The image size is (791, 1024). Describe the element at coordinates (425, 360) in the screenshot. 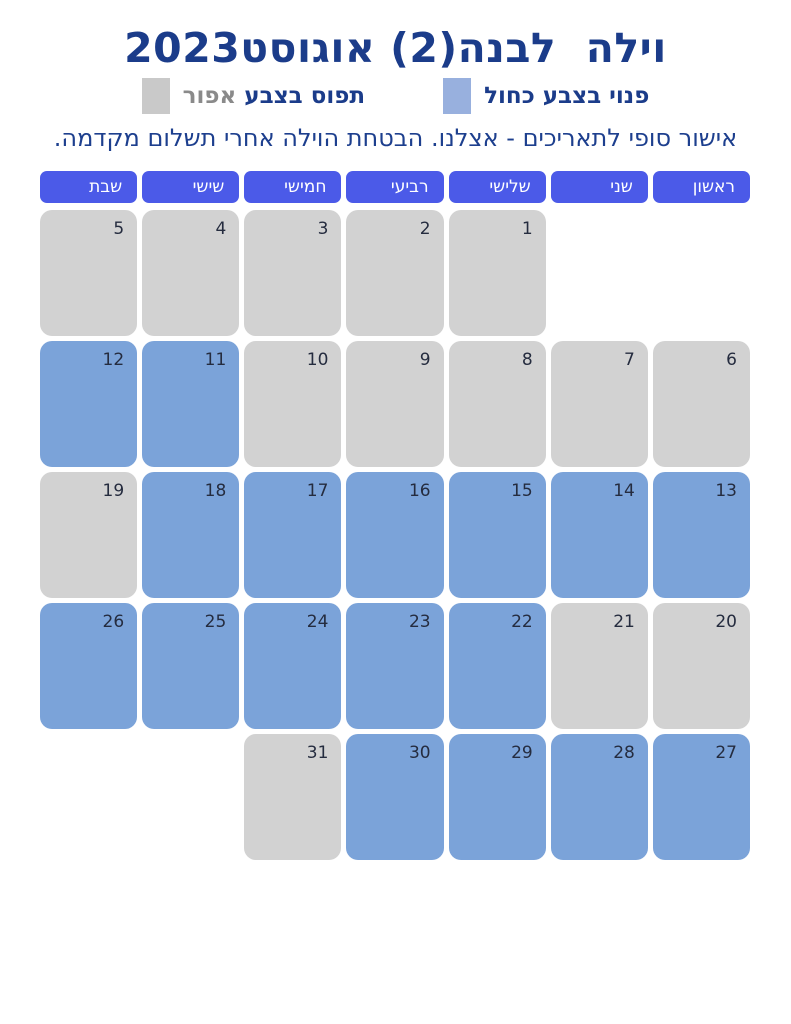

I see `day-number: 9` at that location.